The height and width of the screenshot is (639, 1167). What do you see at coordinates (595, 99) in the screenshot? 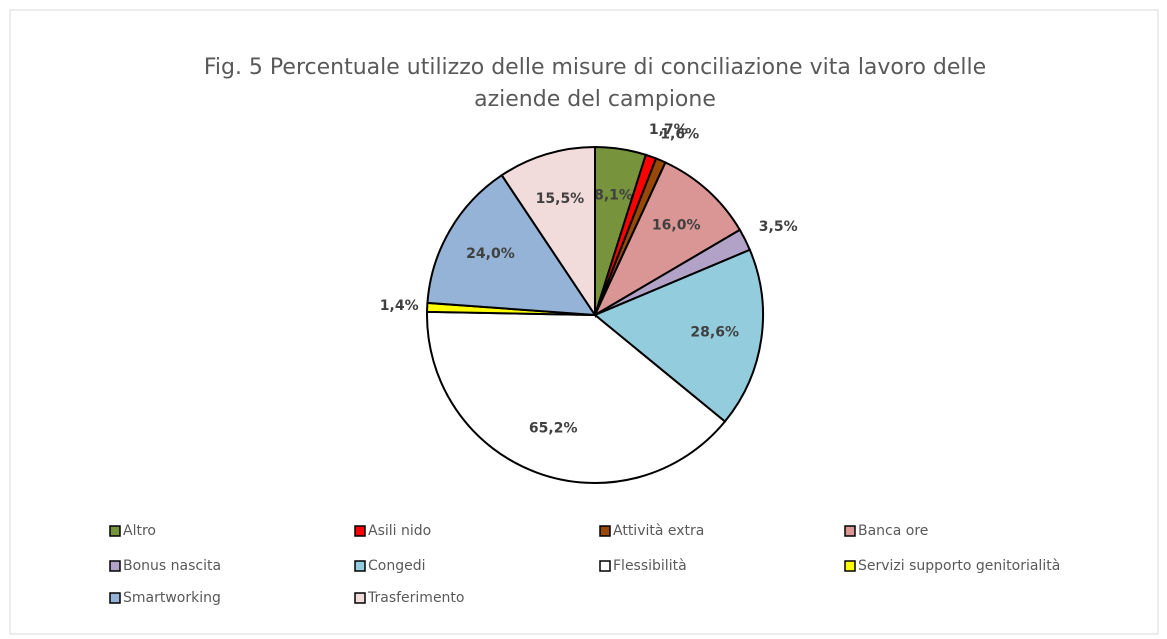
I see `chart-title: aziende del campione` at bounding box center [595, 99].